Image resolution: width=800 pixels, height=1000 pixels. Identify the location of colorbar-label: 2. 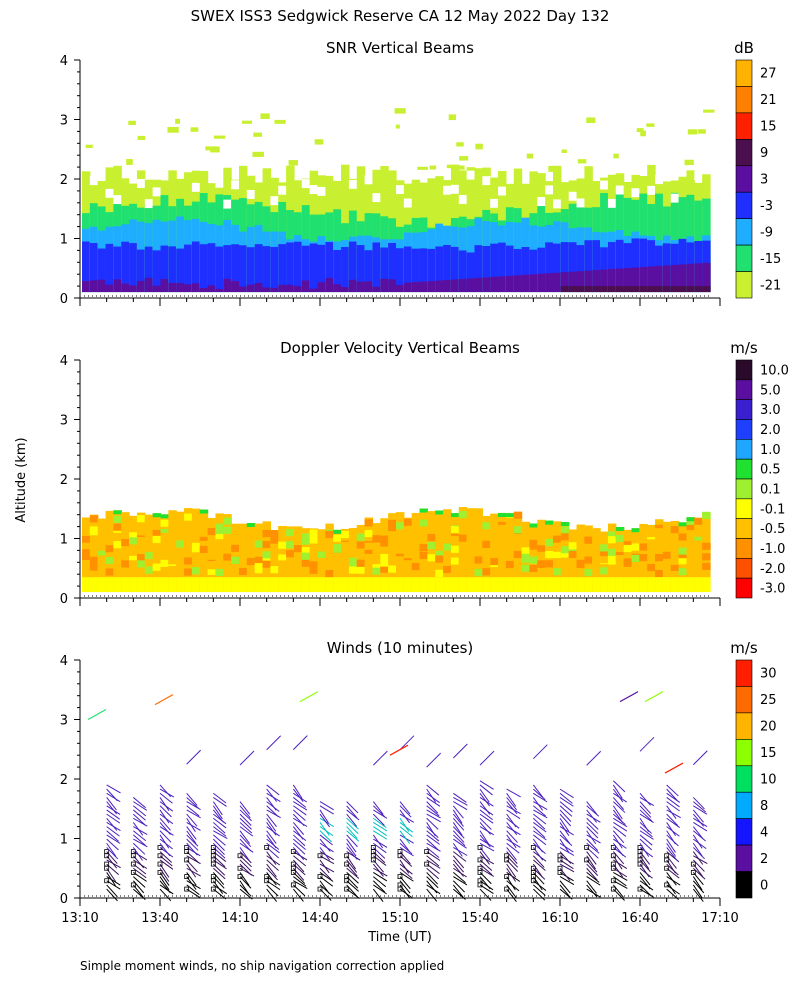
(764, 859).